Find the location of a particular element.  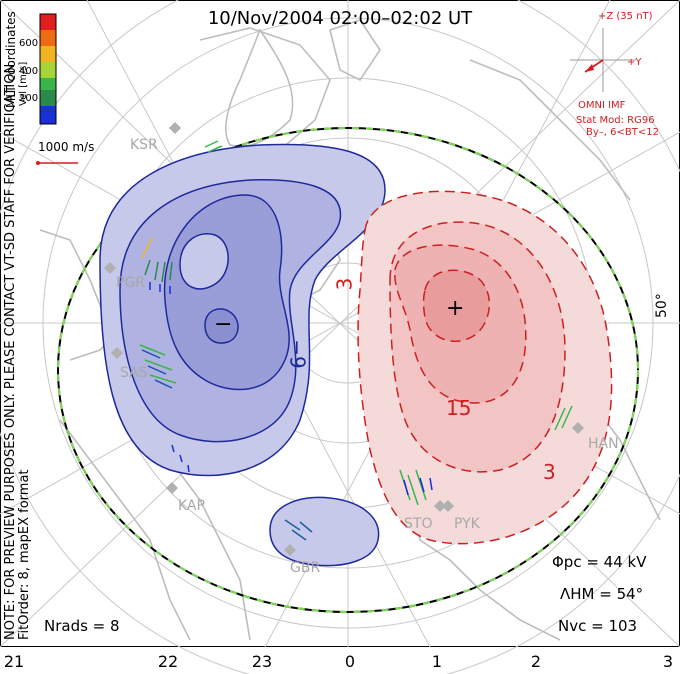

mlt-label-21: 21 is located at coordinates (14, 661).